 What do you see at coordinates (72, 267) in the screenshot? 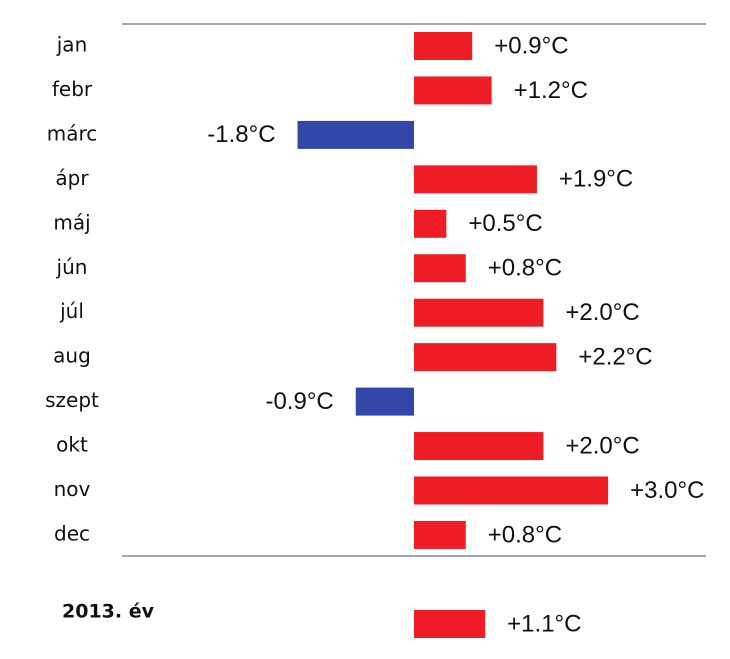
I see `category-label: jún` at bounding box center [72, 267].